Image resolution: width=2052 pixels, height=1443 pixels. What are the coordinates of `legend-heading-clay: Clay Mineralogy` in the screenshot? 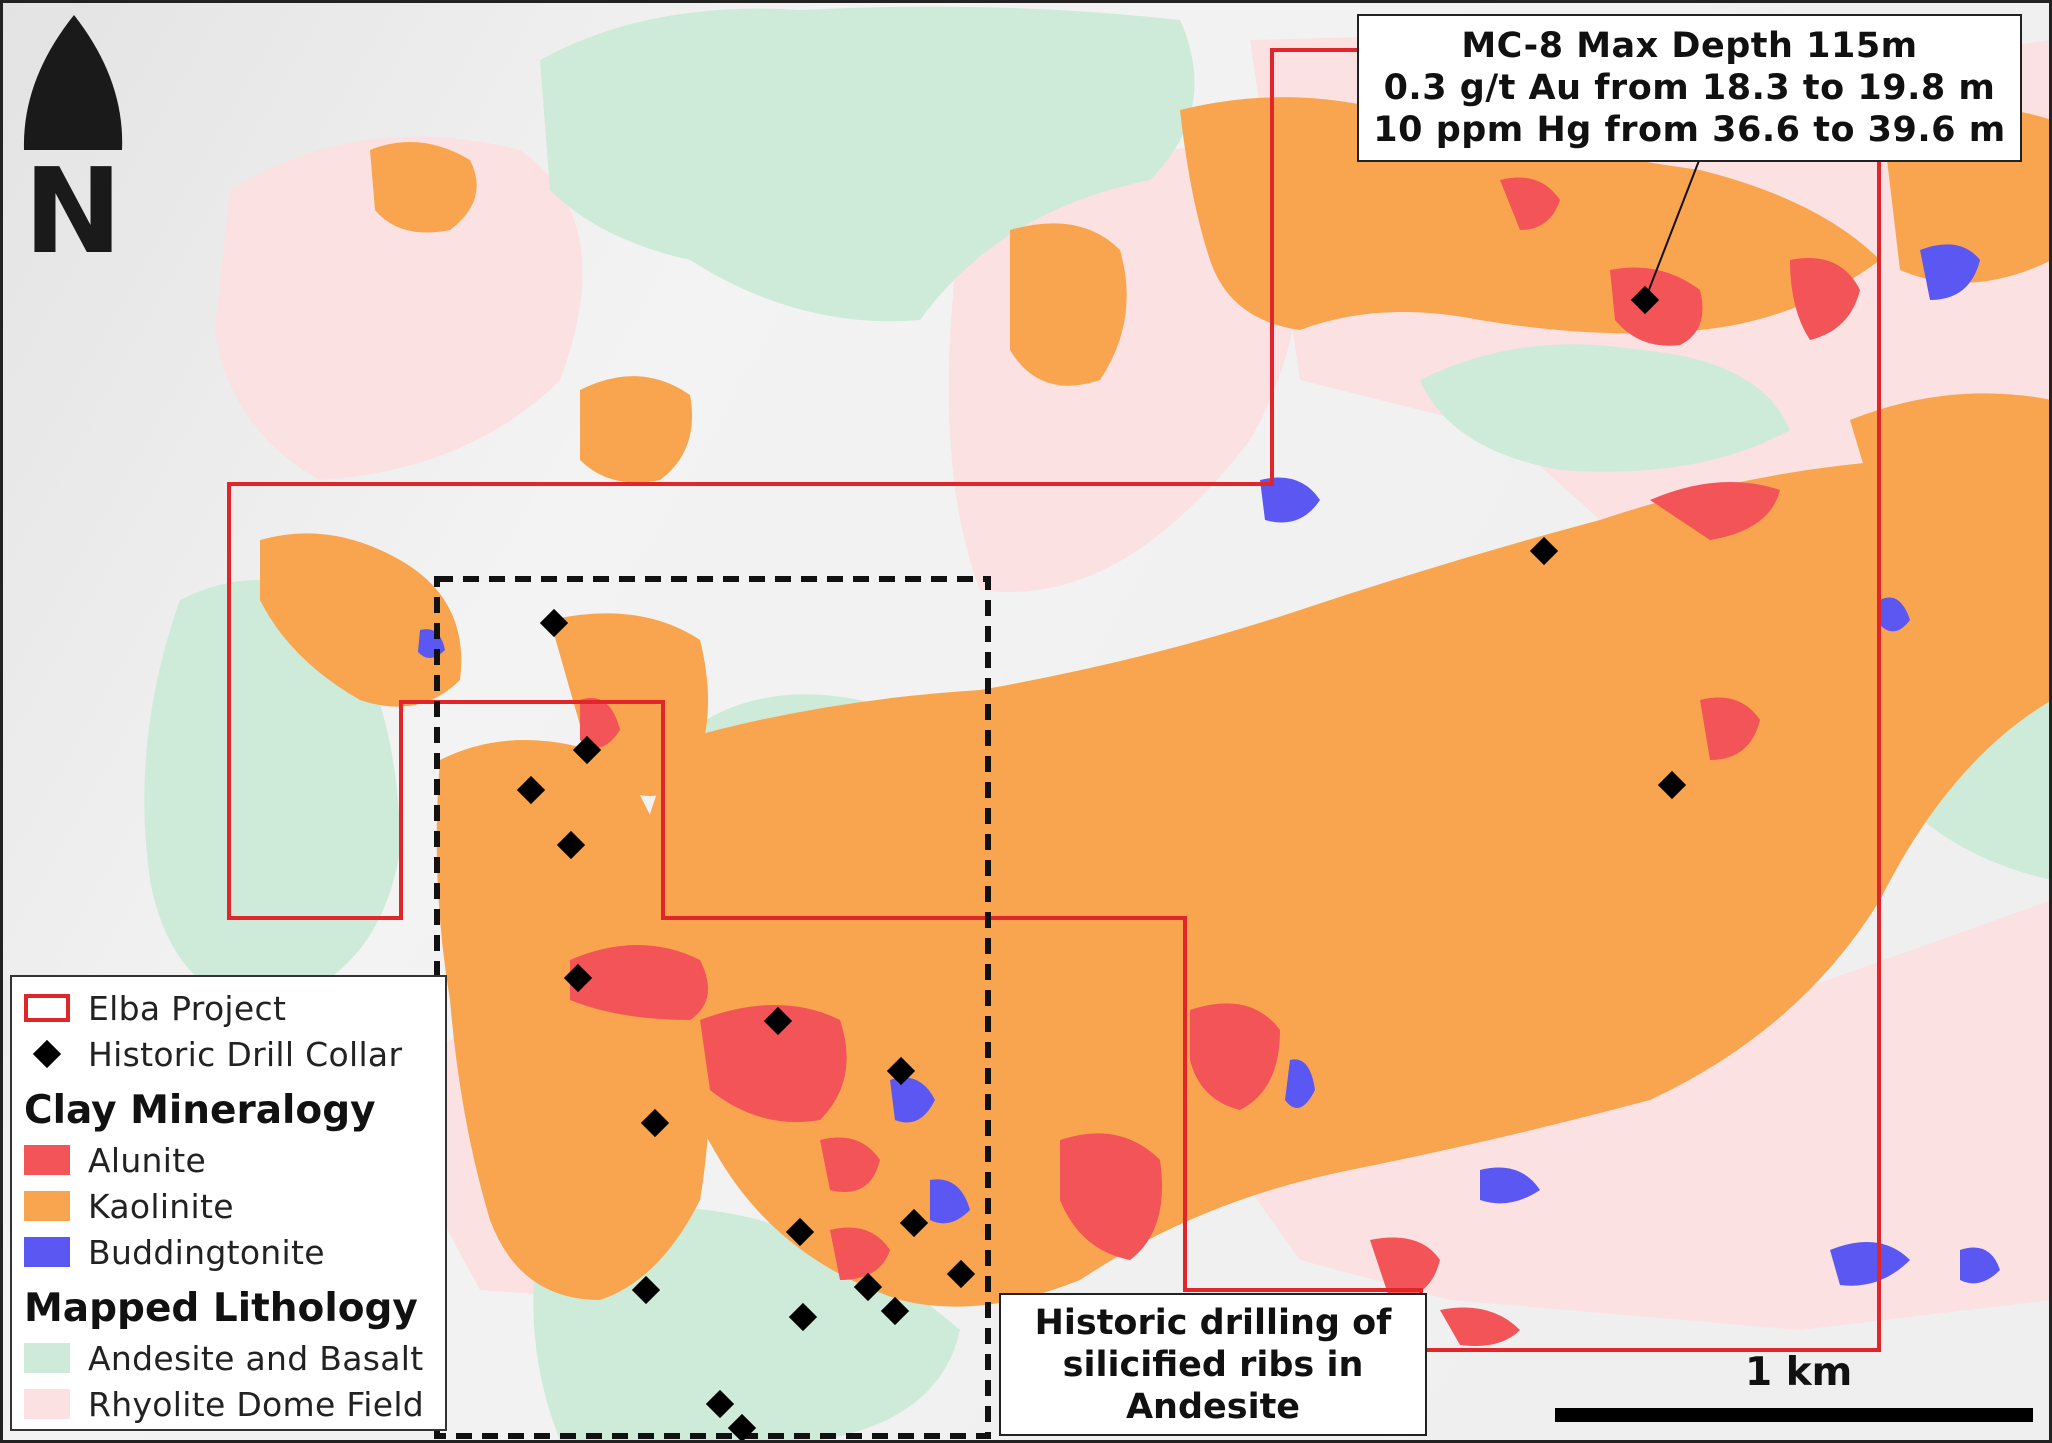 It's located at (200, 1110).